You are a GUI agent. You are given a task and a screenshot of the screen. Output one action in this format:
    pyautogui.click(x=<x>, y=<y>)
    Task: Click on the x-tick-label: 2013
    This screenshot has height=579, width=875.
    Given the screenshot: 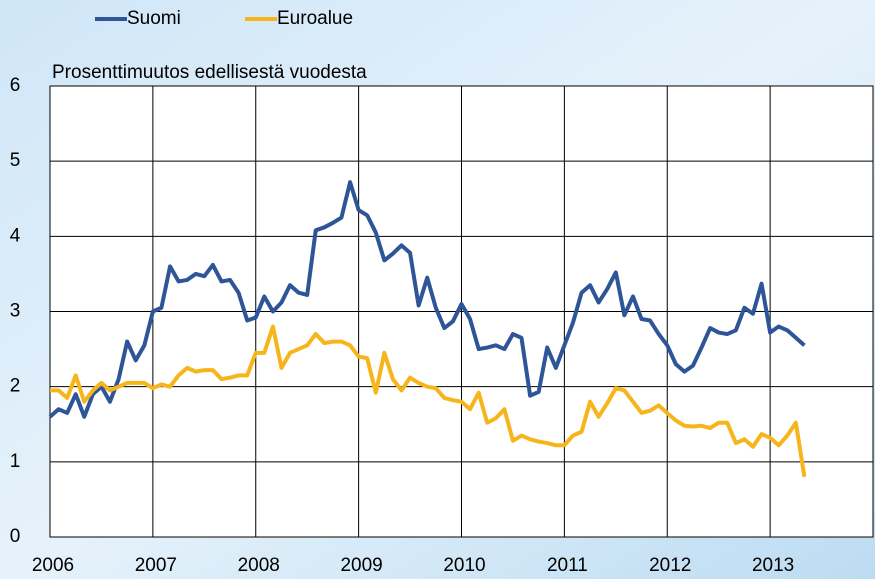 What is the action you would take?
    pyautogui.click(x=773, y=565)
    